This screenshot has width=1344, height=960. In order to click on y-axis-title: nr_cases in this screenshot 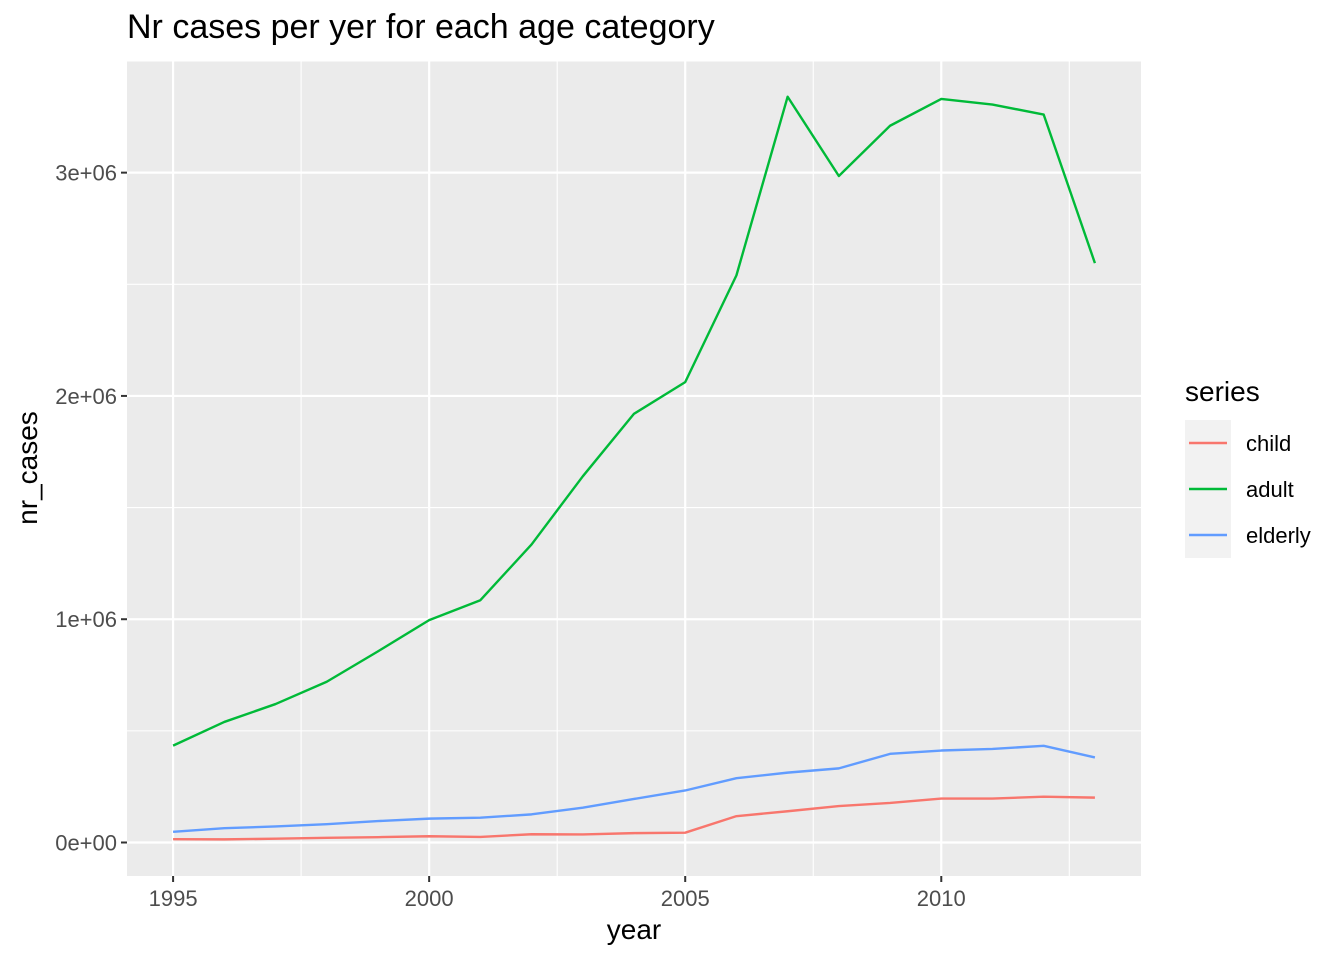, I will do `click(27, 468)`.